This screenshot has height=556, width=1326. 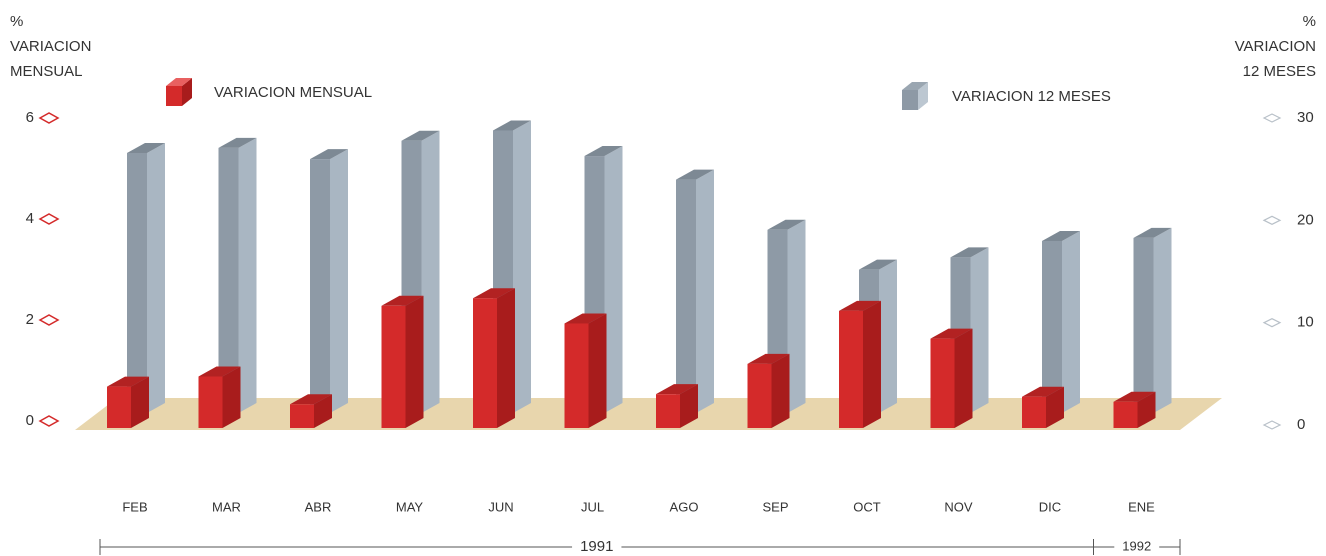 I want to click on legend-label: VARIACION MENSUAL, so click(x=293, y=92).